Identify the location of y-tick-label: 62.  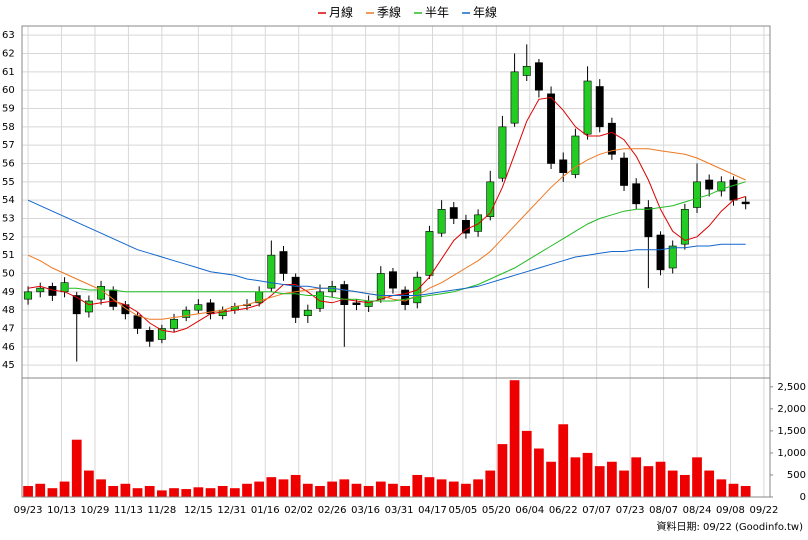
(8, 54).